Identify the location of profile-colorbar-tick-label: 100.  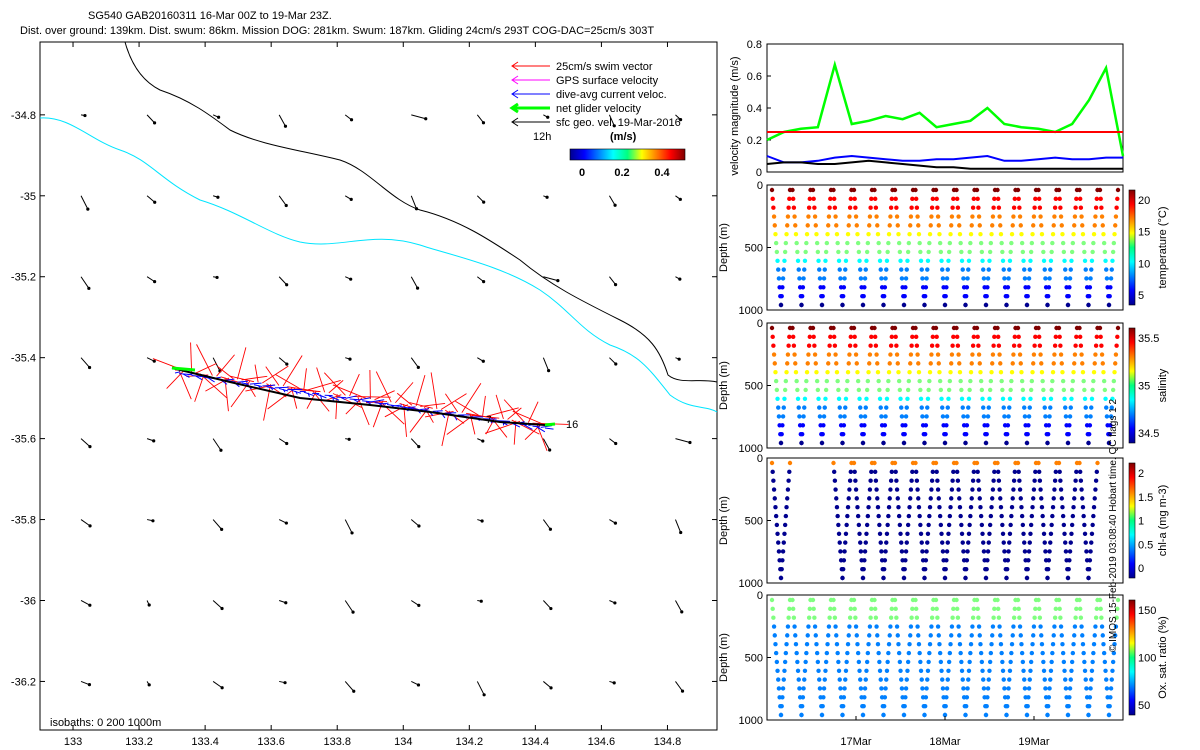
(1147, 659).